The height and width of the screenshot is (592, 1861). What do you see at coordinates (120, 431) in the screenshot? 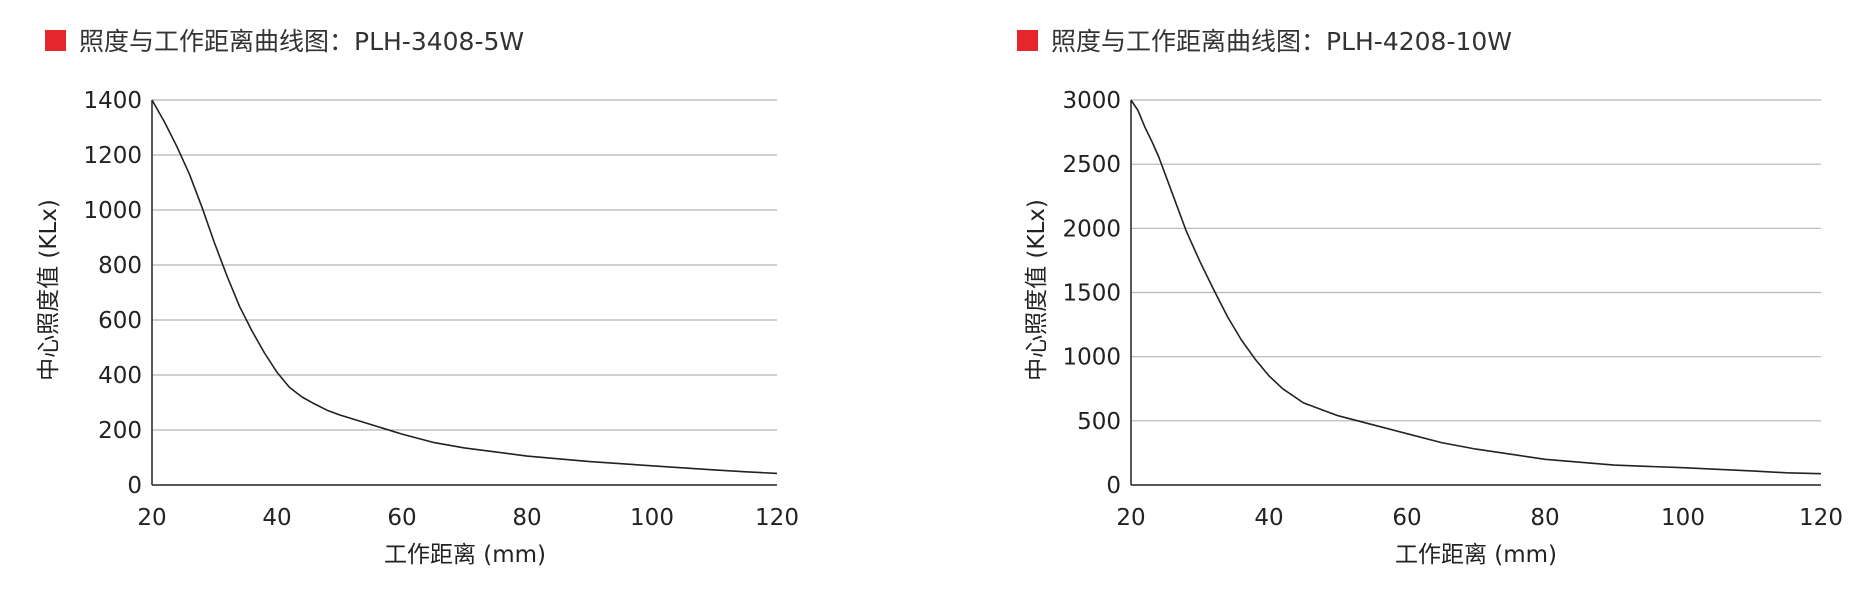
I see `y-tick-label-left-1: 200` at bounding box center [120, 431].